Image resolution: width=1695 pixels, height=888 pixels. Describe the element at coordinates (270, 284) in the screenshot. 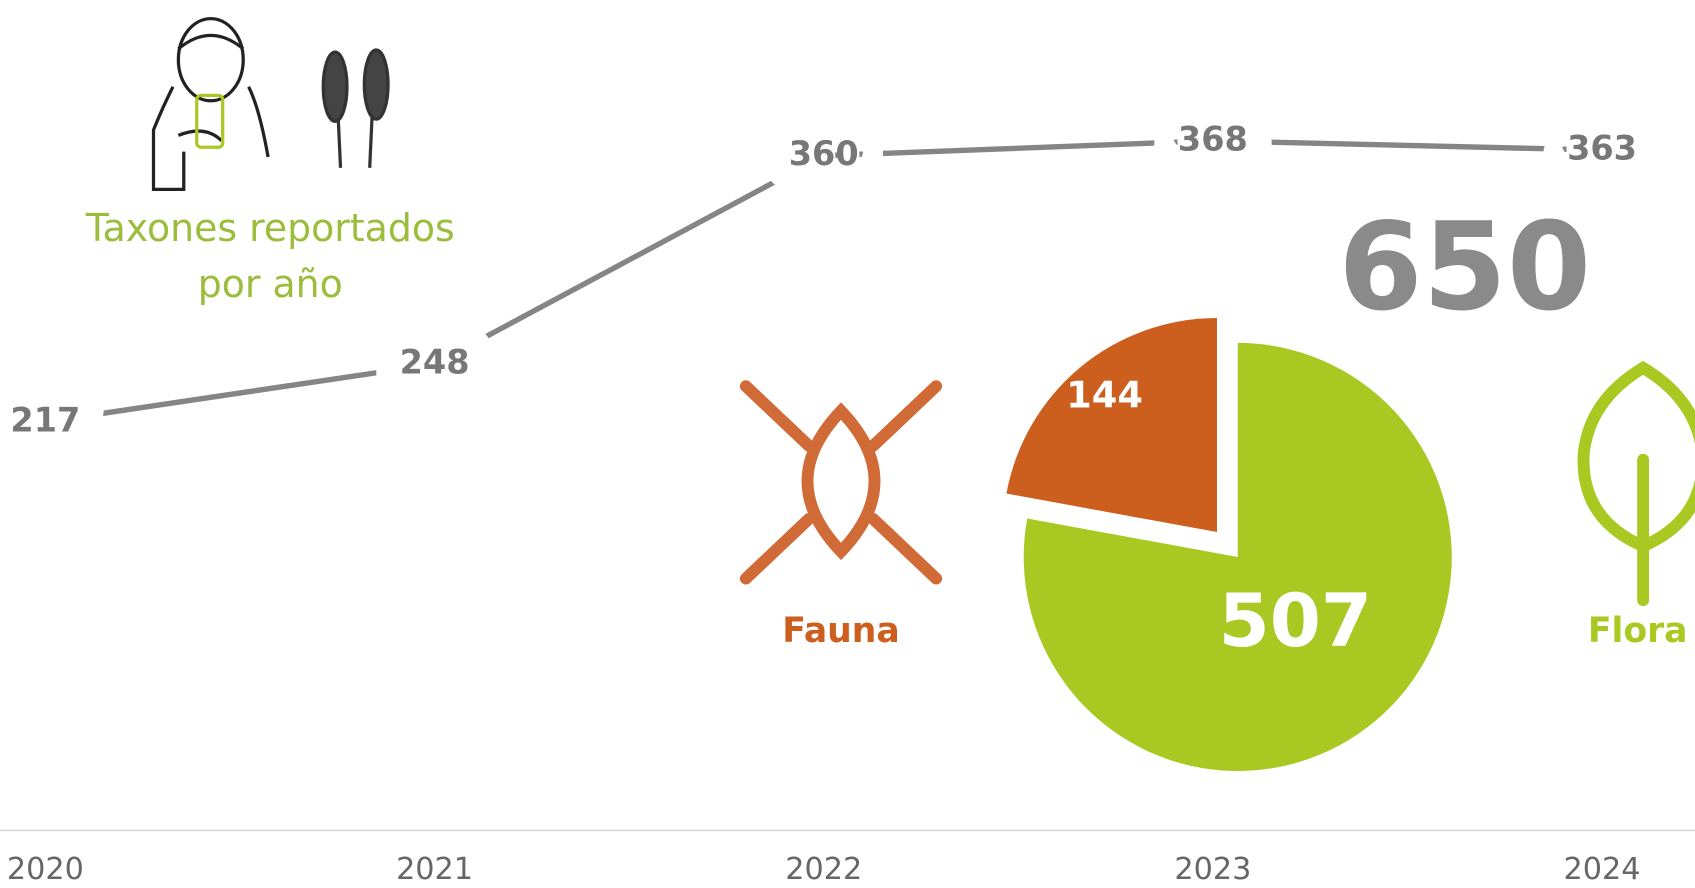

I see `title-line: por año` at that location.